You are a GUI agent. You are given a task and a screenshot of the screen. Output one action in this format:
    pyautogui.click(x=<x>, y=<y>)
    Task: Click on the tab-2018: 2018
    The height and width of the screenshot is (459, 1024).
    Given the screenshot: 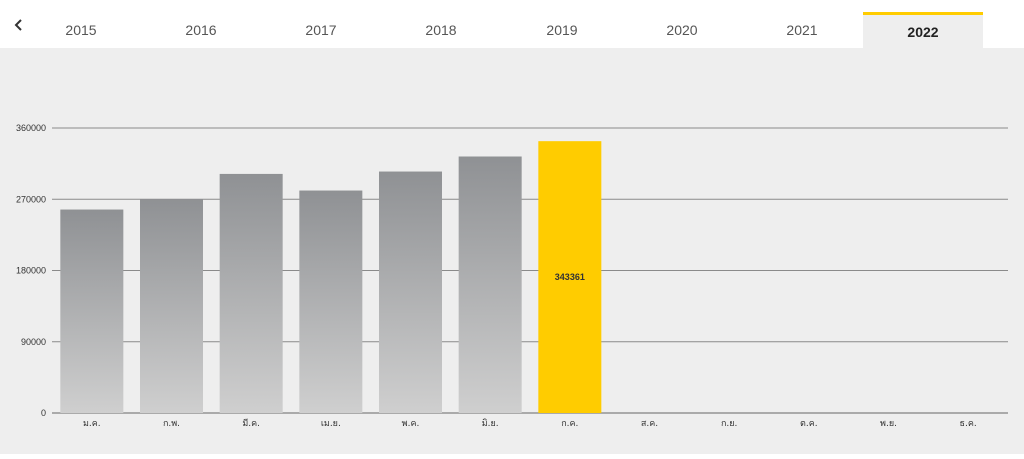 What is the action you would take?
    pyautogui.click(x=441, y=30)
    